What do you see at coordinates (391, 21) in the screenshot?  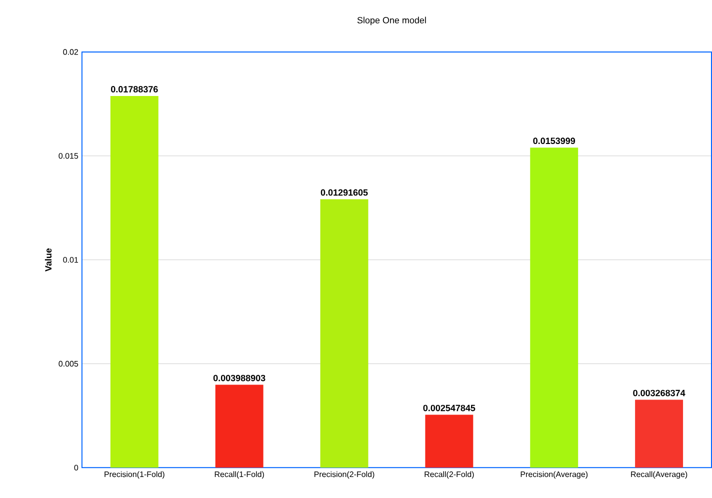 I see `chart-title: Slope One model` at bounding box center [391, 21].